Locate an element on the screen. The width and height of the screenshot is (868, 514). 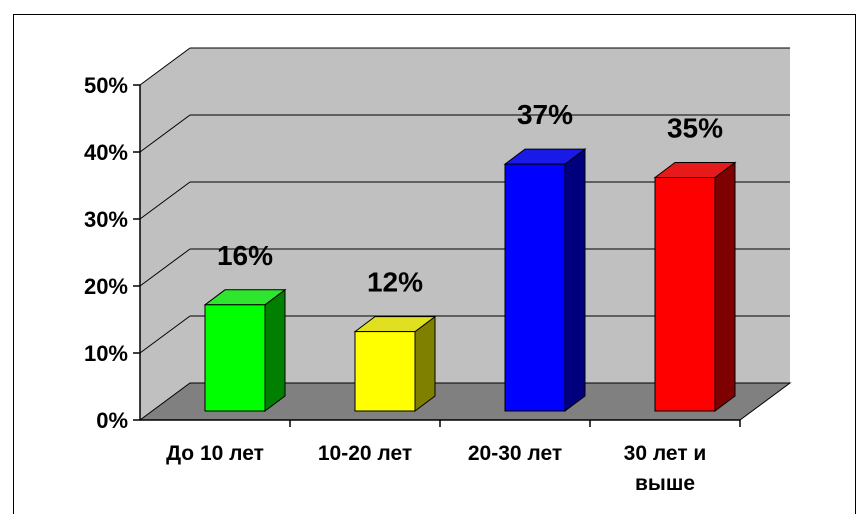
y-tick-label: 10% is located at coordinates (106, 353).